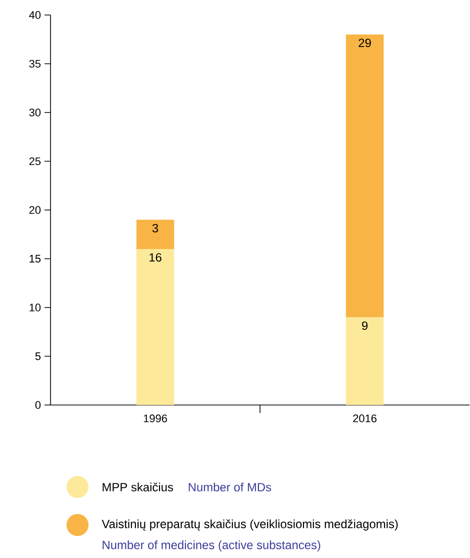  What do you see at coordinates (365, 43) in the screenshot?
I see `data-label: 29` at bounding box center [365, 43].